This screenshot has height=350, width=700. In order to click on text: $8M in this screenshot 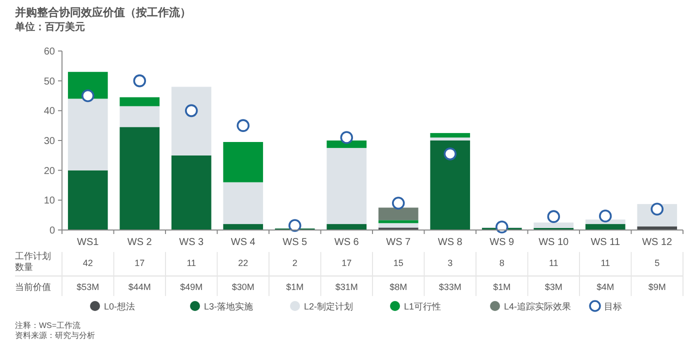, I will do `click(399, 287)`.